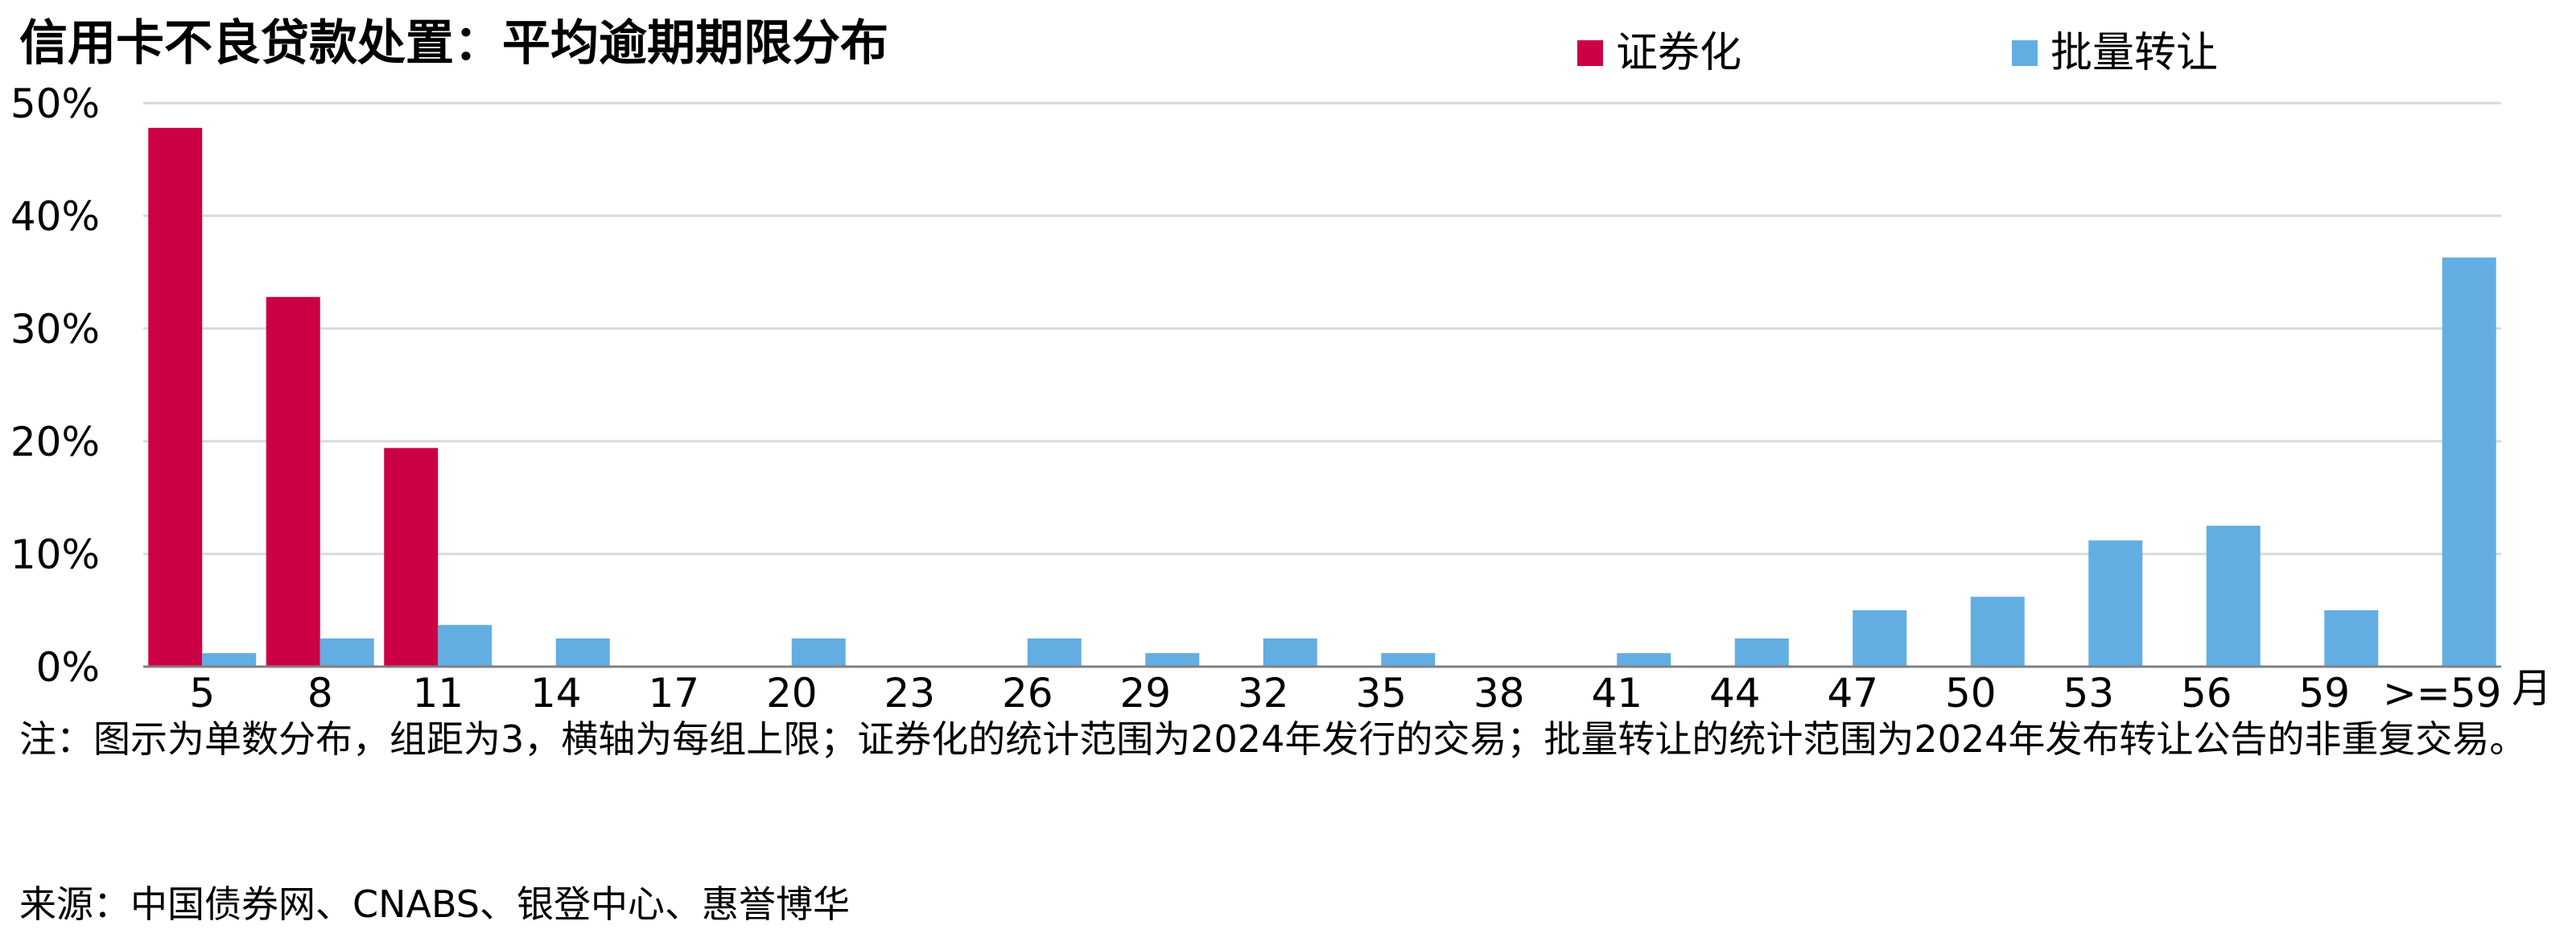  Describe the element at coordinates (1027, 689) in the screenshot. I see `x-tick-label: 26` at that location.